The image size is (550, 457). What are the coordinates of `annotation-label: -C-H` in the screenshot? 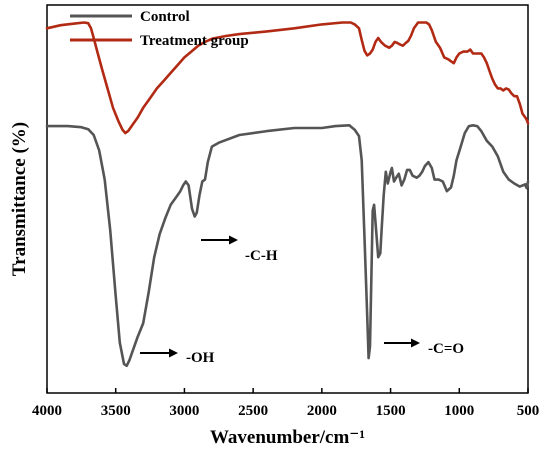 It's located at (261, 256).